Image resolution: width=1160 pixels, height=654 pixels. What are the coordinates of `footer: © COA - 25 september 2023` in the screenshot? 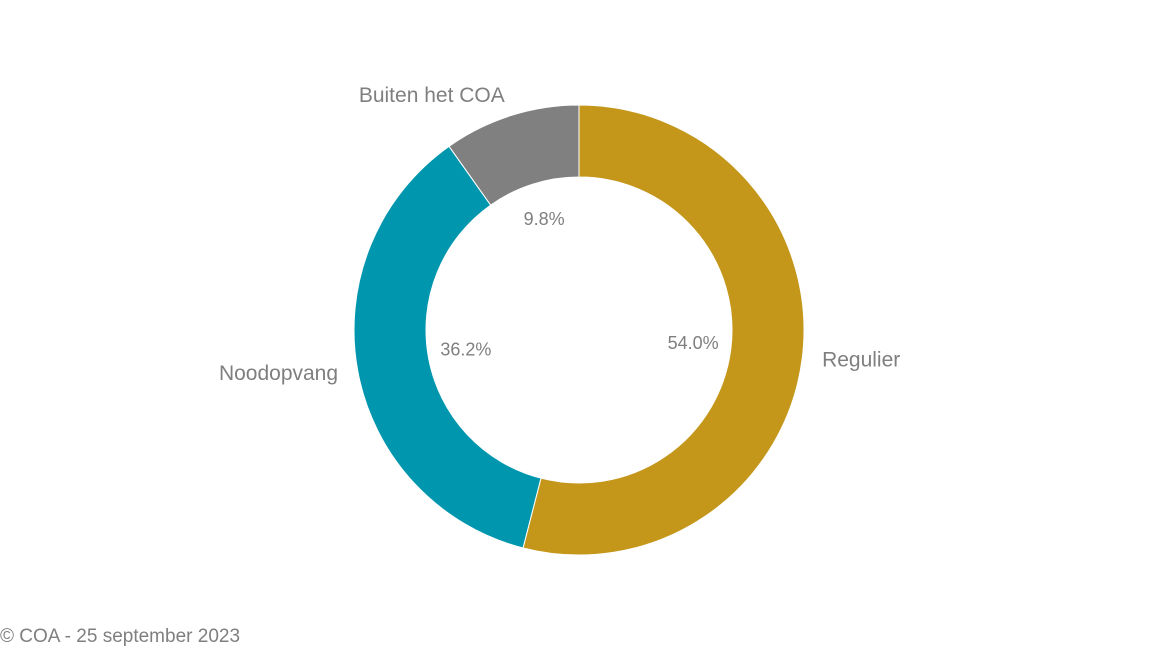 It's located at (120, 636).